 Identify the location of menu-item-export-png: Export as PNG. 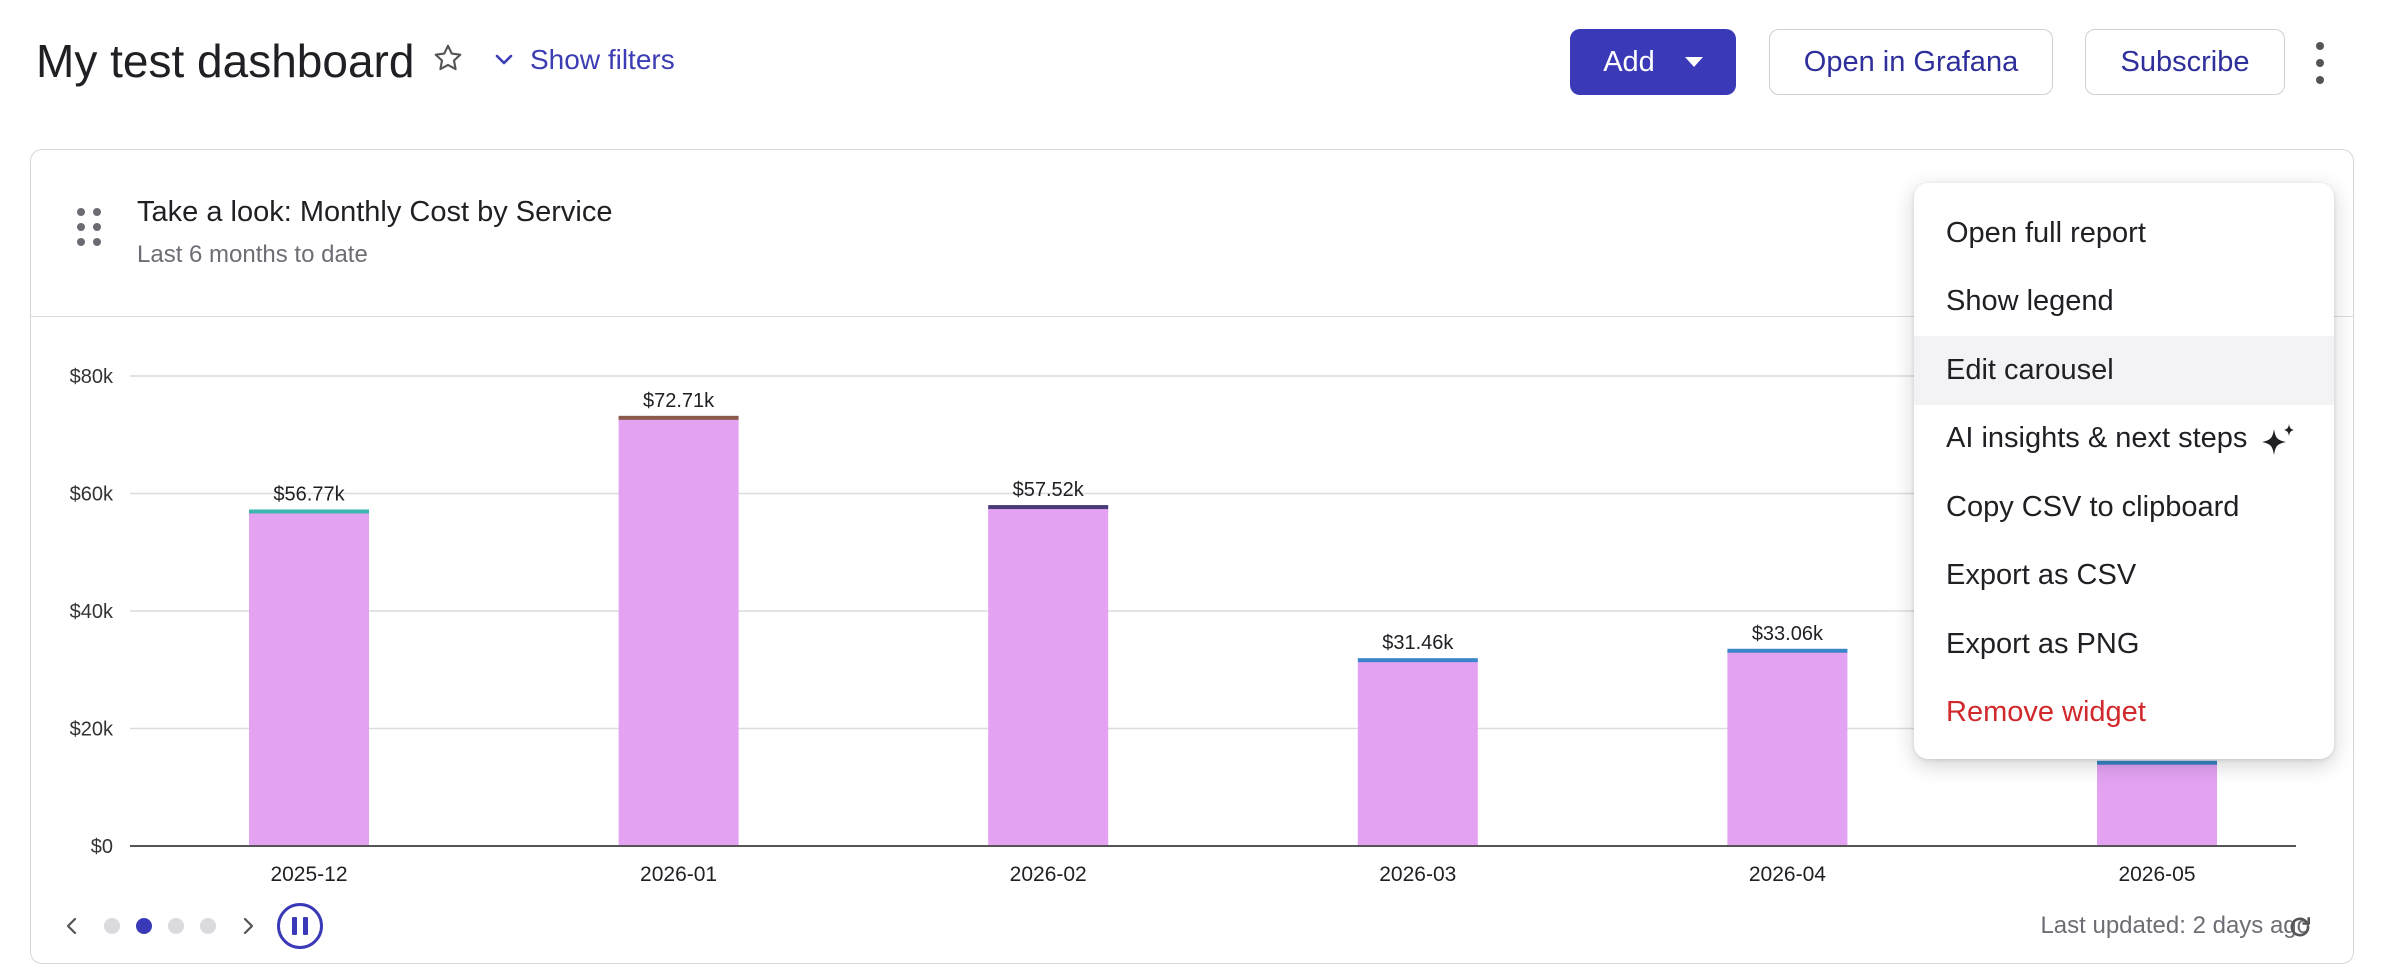
(2124, 644).